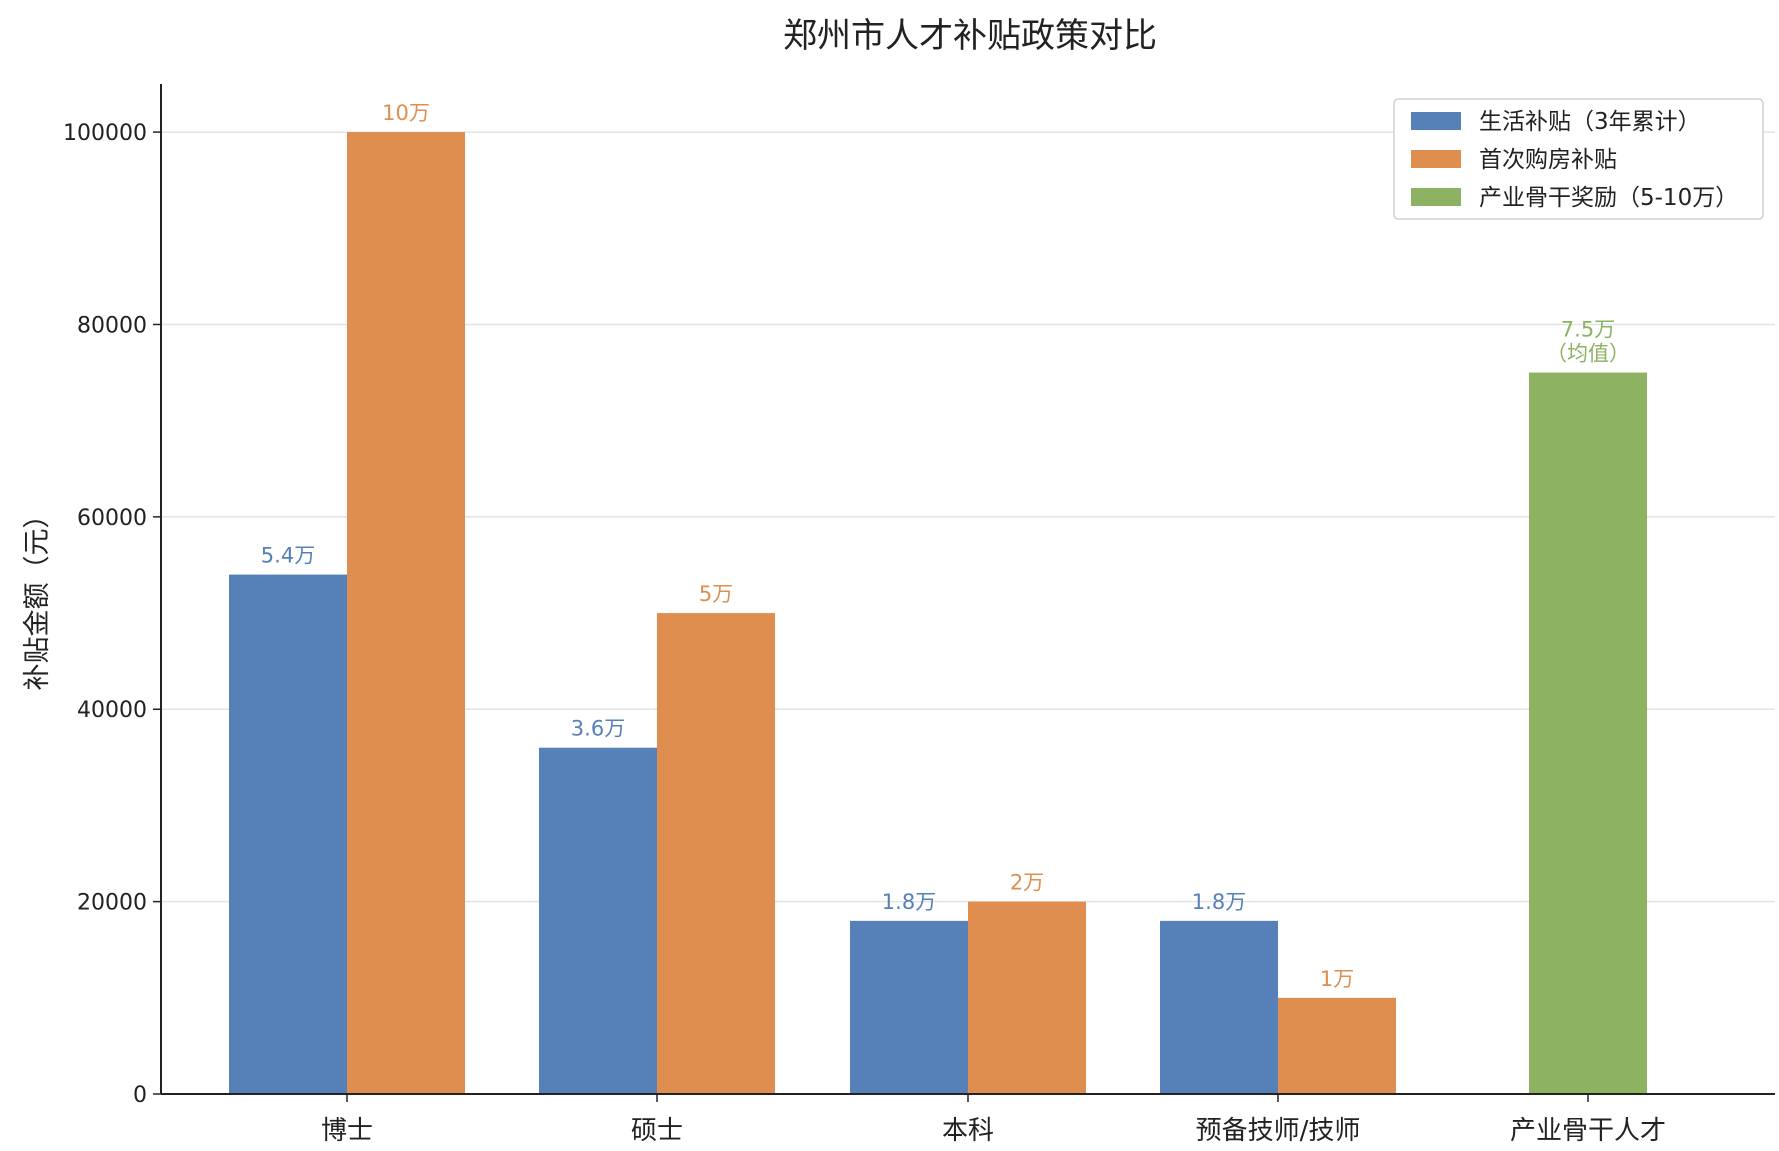 This screenshot has height=1151, width=1779. What do you see at coordinates (716, 594) in the screenshot?
I see `data-label: 5万` at bounding box center [716, 594].